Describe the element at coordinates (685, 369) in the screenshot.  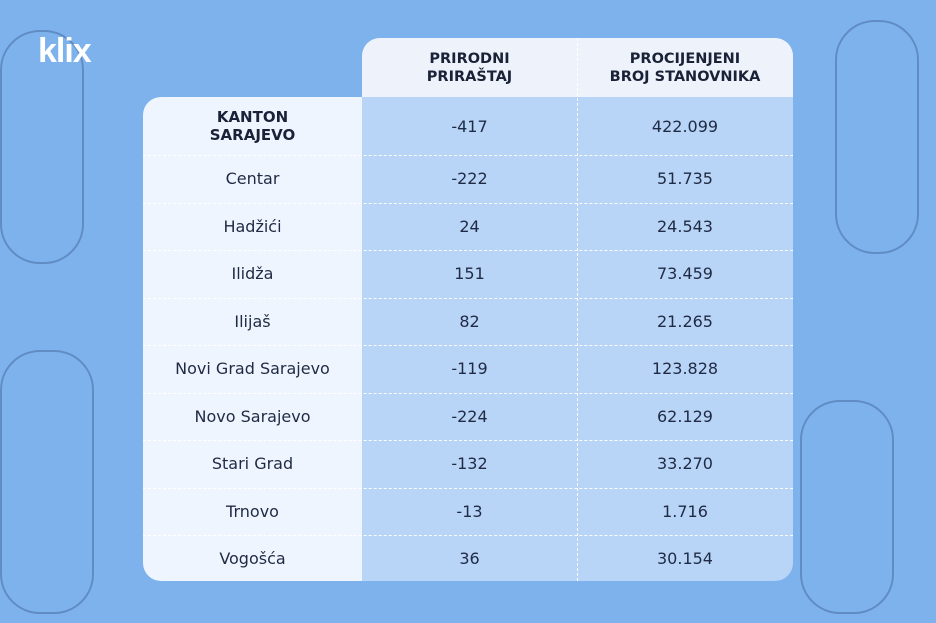
I see `cell-value: 123.828` at that location.